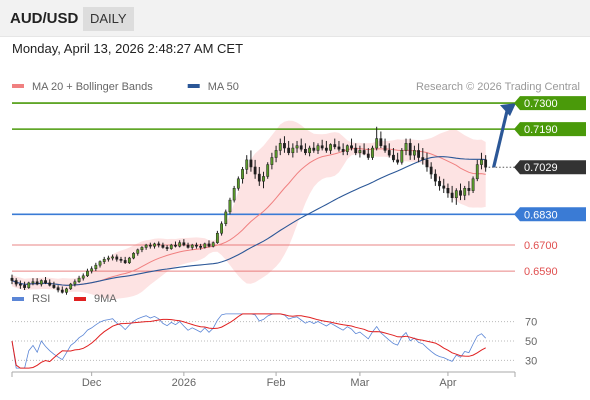 This screenshot has height=400, width=590. I want to click on x-tick-label: 2026, so click(184, 383).